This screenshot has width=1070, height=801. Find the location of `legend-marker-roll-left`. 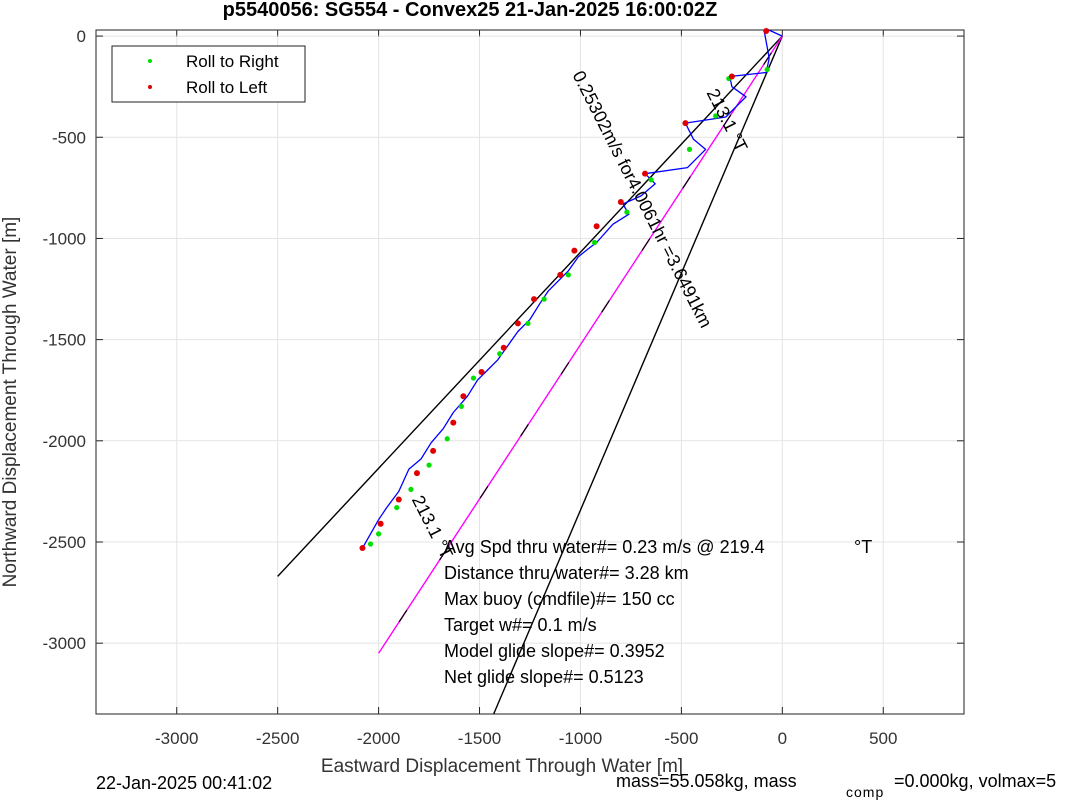

legend-marker-roll-left is located at coordinates (150, 87).